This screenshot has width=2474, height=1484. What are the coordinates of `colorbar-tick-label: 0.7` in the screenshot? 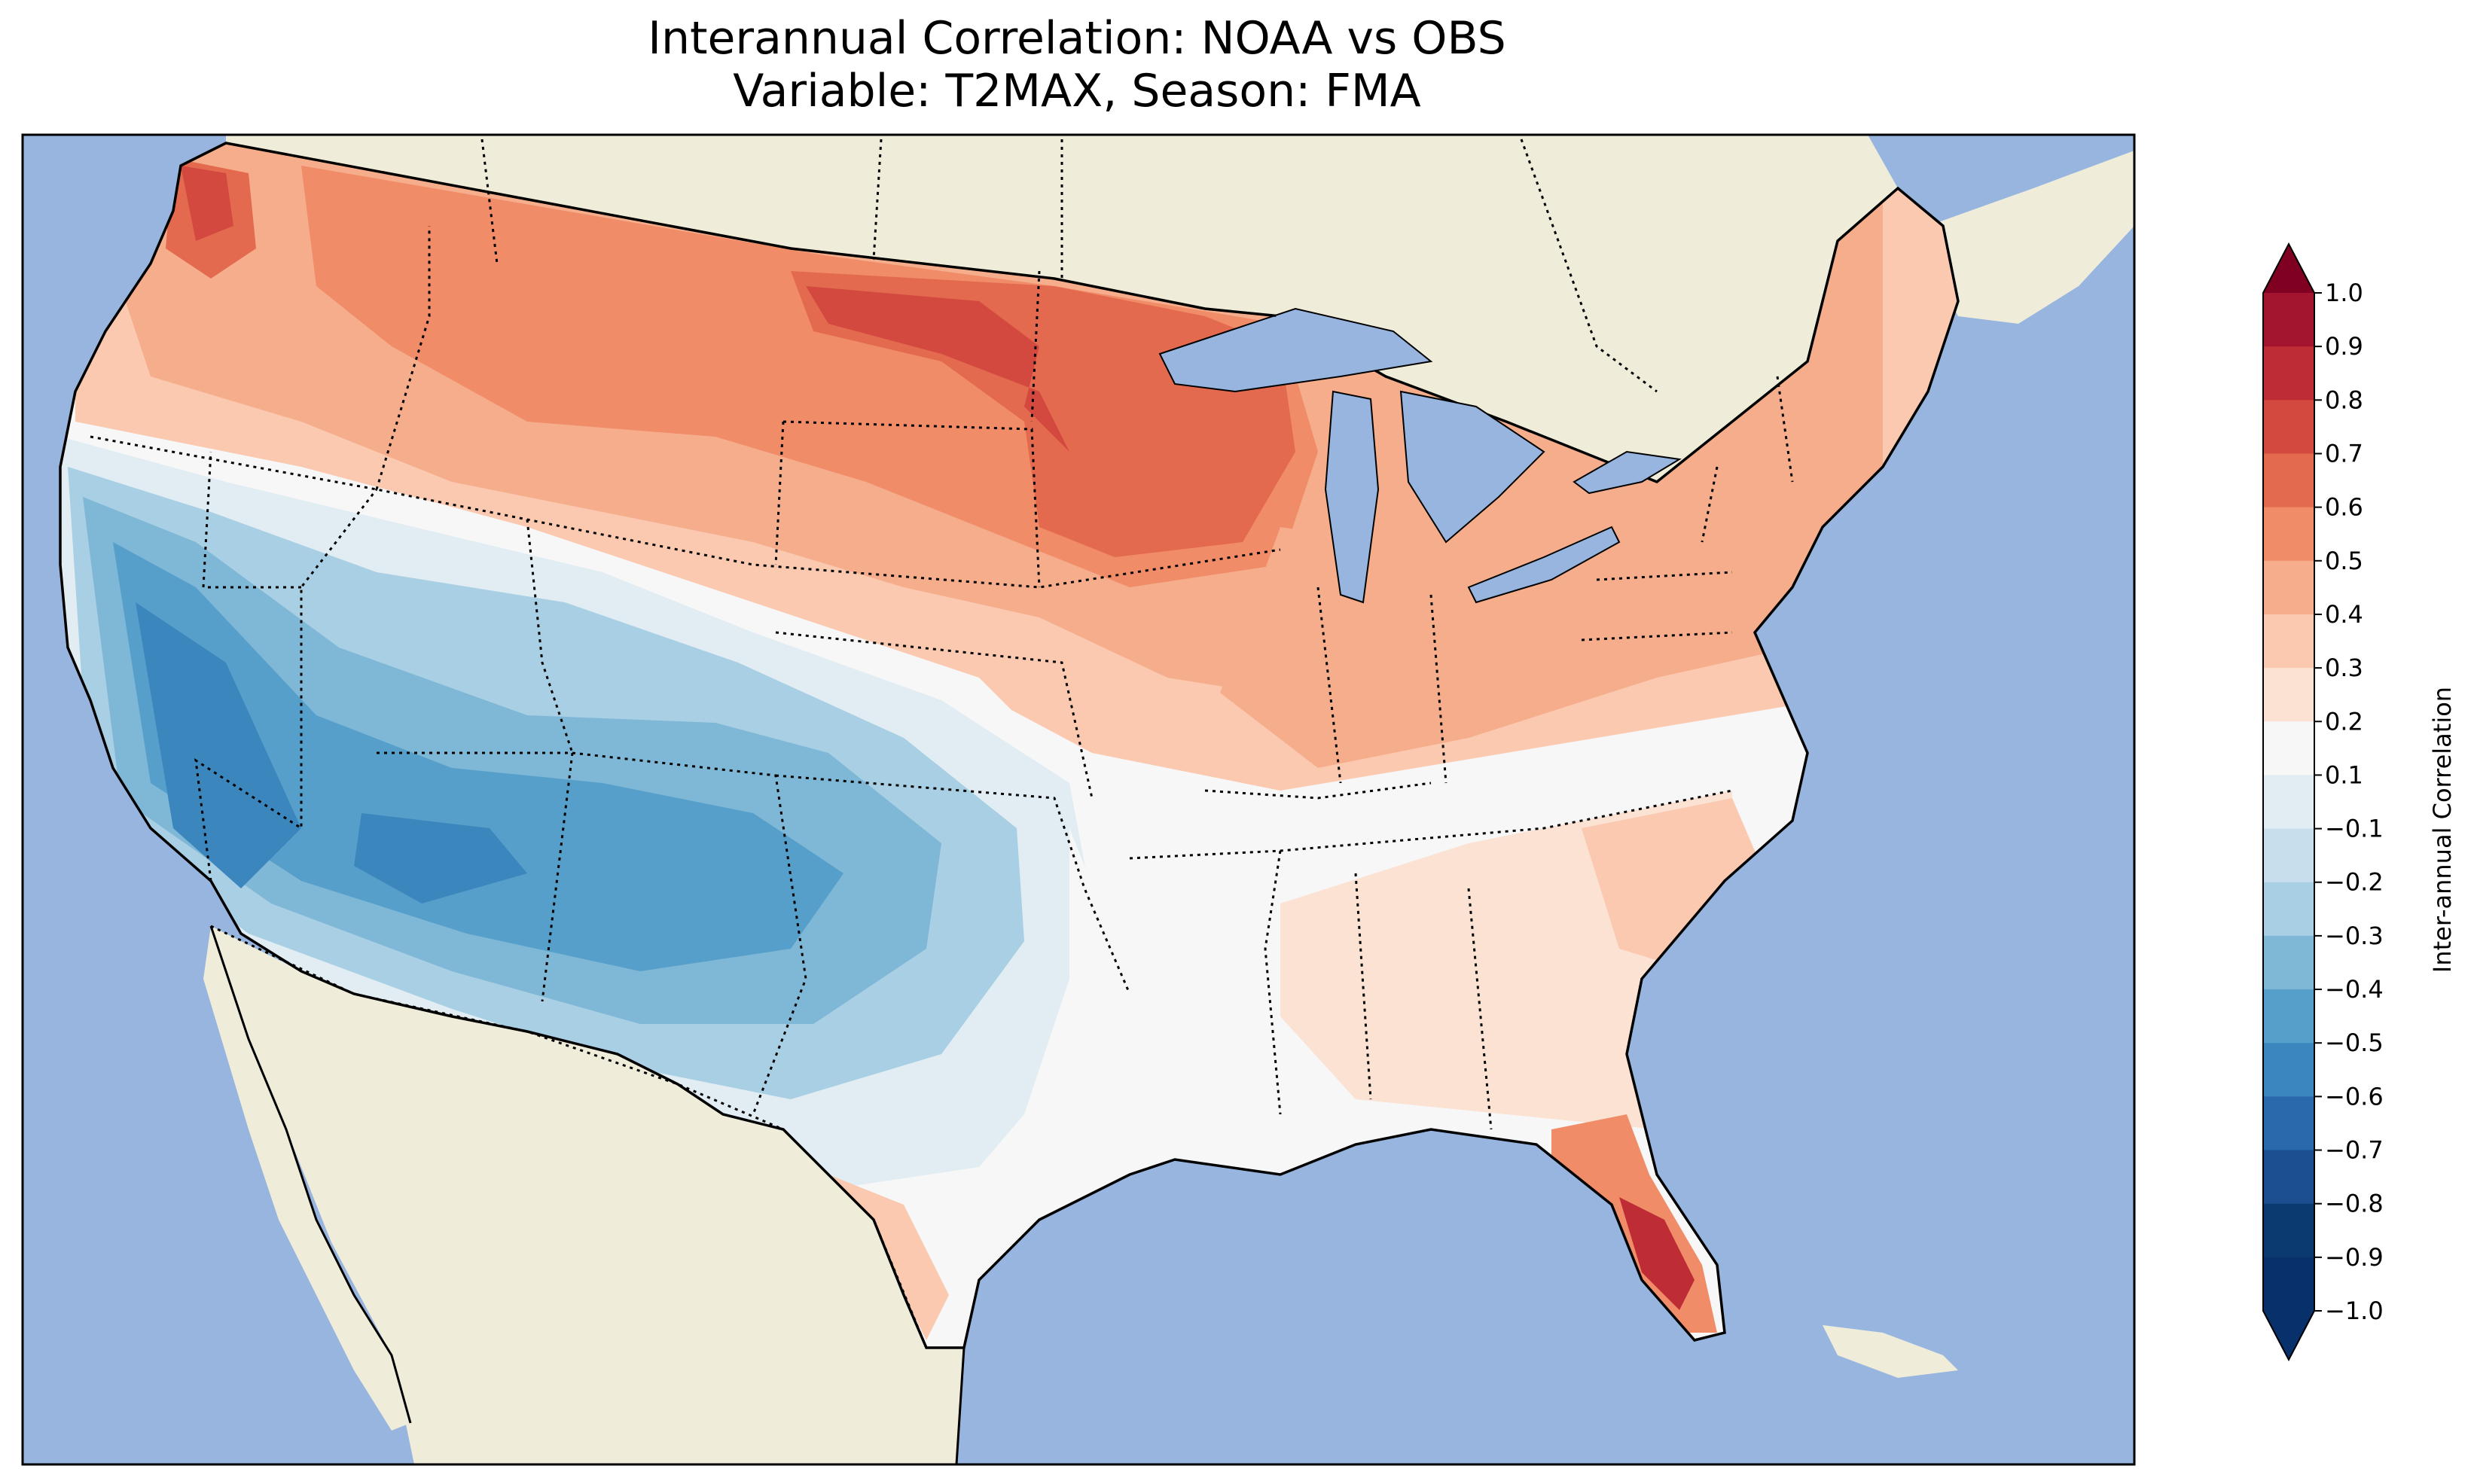 It's located at (2344, 453).